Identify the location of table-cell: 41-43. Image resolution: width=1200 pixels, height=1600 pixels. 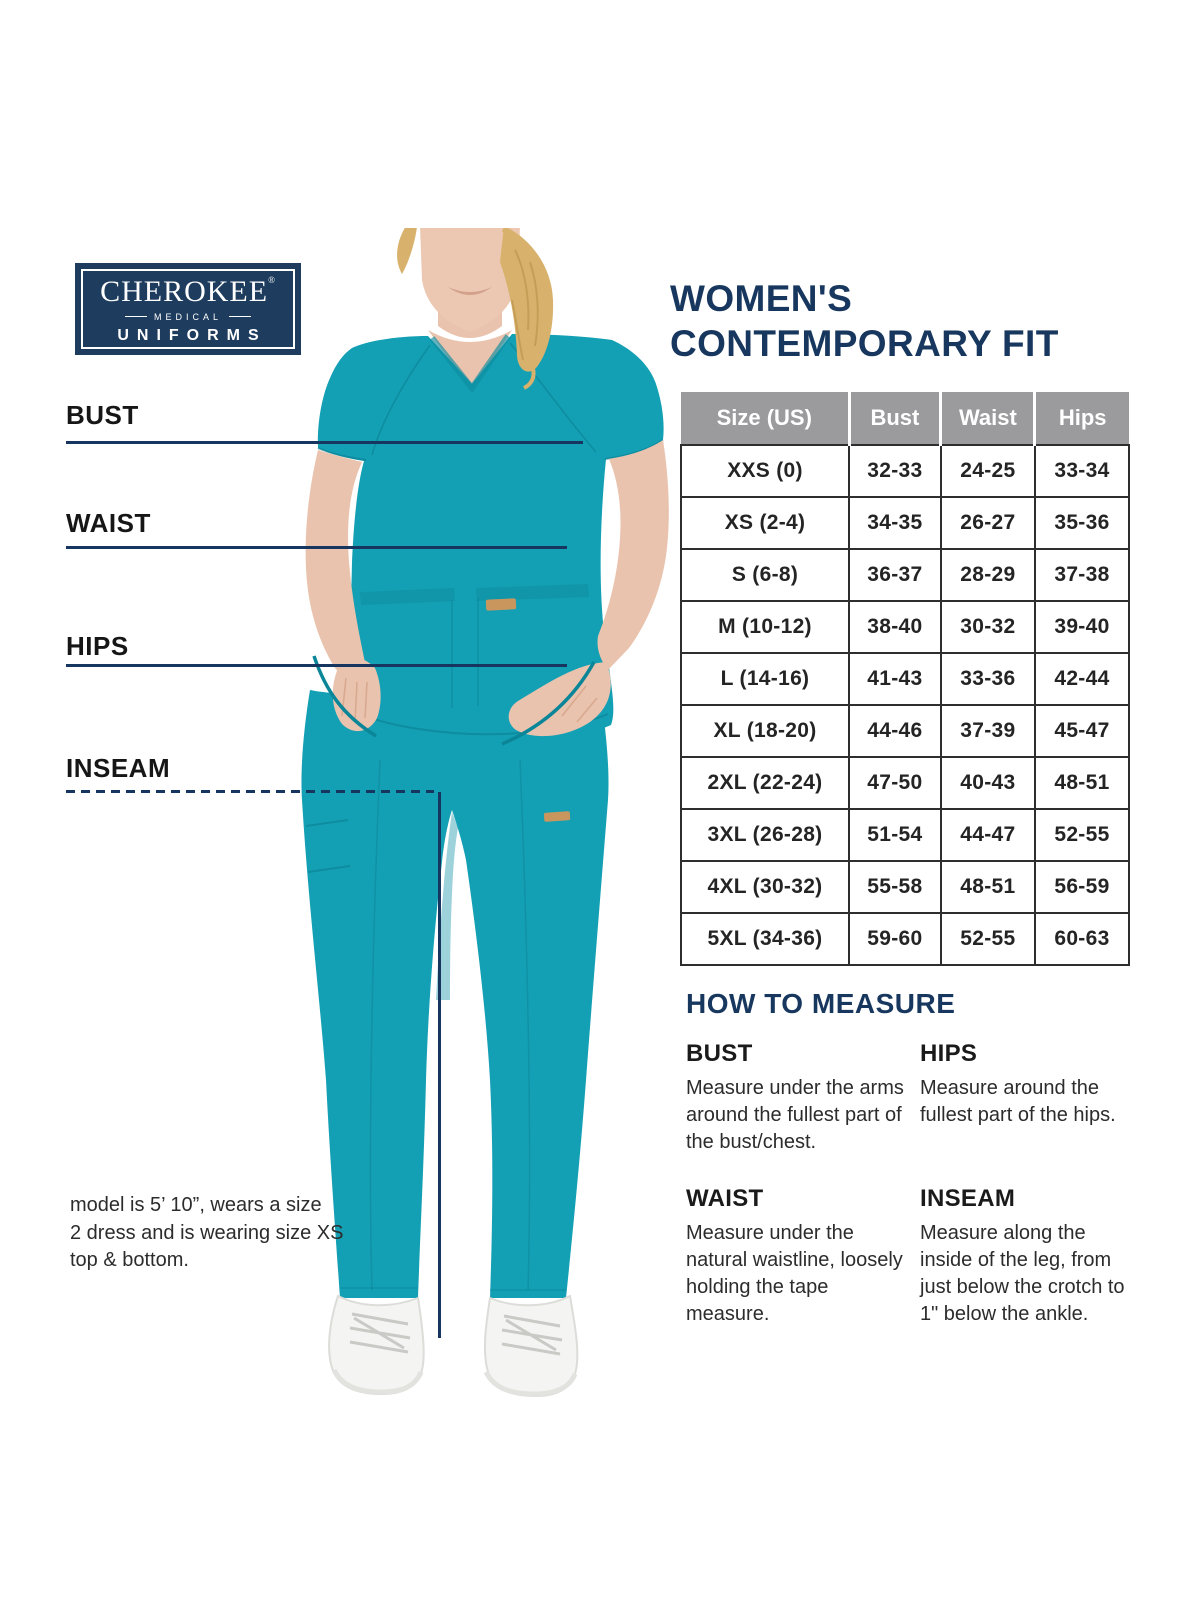
(895, 679).